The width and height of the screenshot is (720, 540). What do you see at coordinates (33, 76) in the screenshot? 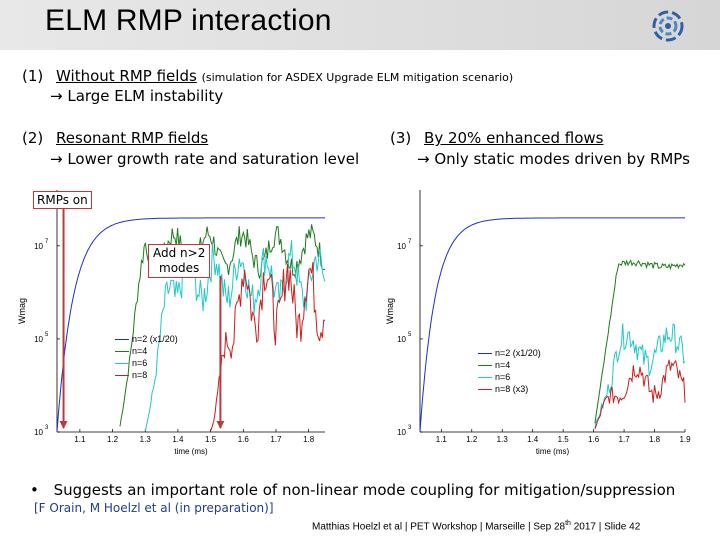
I see `item1-number: (1)` at bounding box center [33, 76].